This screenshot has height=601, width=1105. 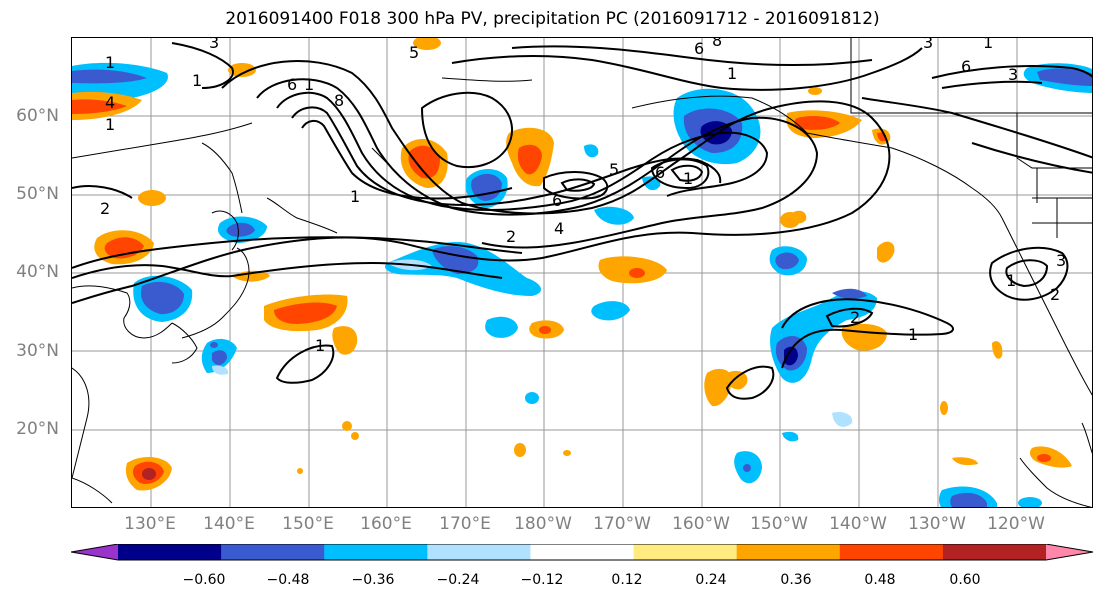 I want to click on lon-label: 160°E, so click(x=386, y=524).